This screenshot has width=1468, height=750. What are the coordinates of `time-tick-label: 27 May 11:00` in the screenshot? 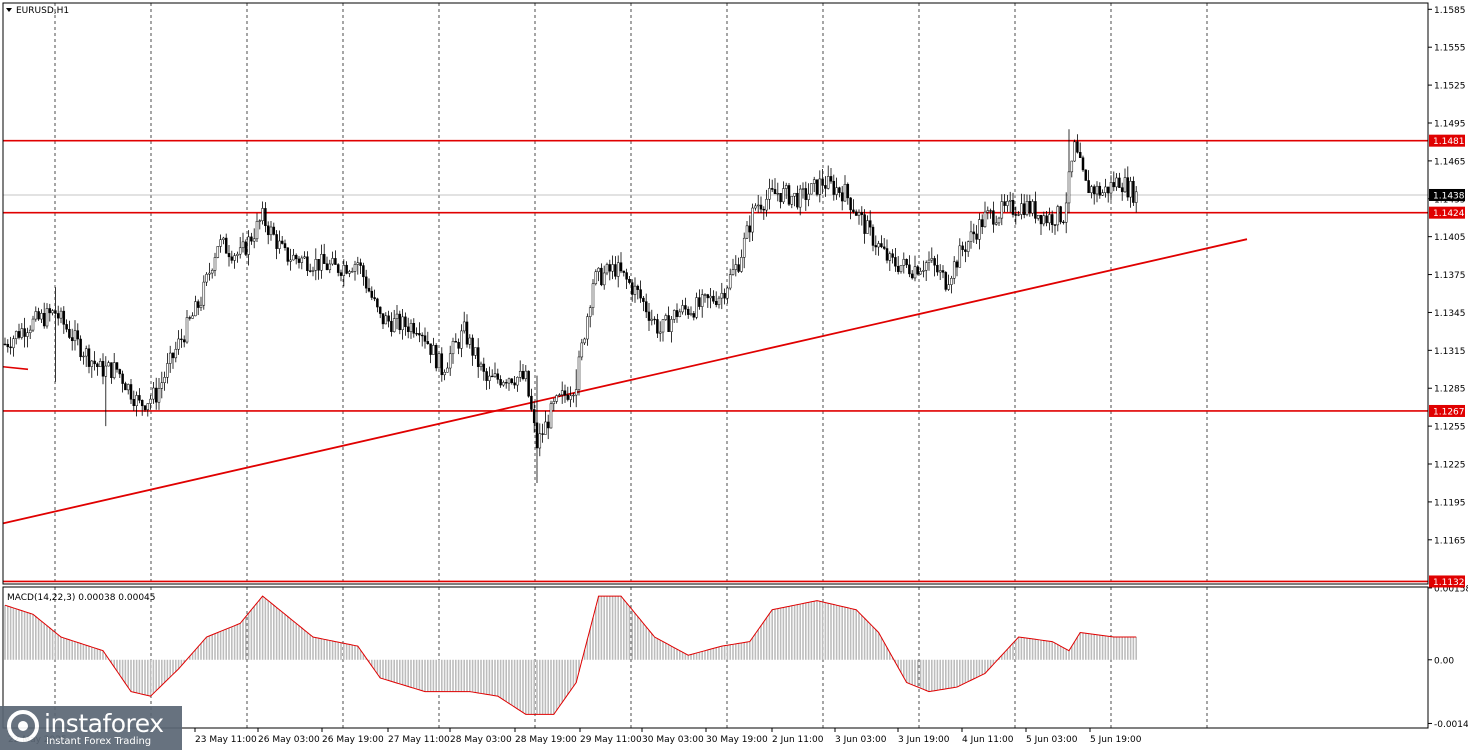 It's located at (419, 740).